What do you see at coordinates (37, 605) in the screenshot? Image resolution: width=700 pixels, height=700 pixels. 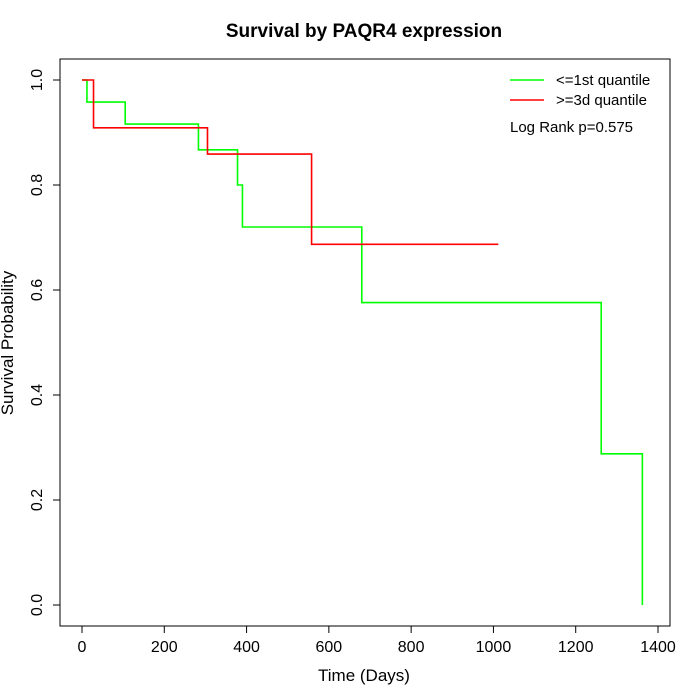 I see `y-tick-label: 0.0` at bounding box center [37, 605].